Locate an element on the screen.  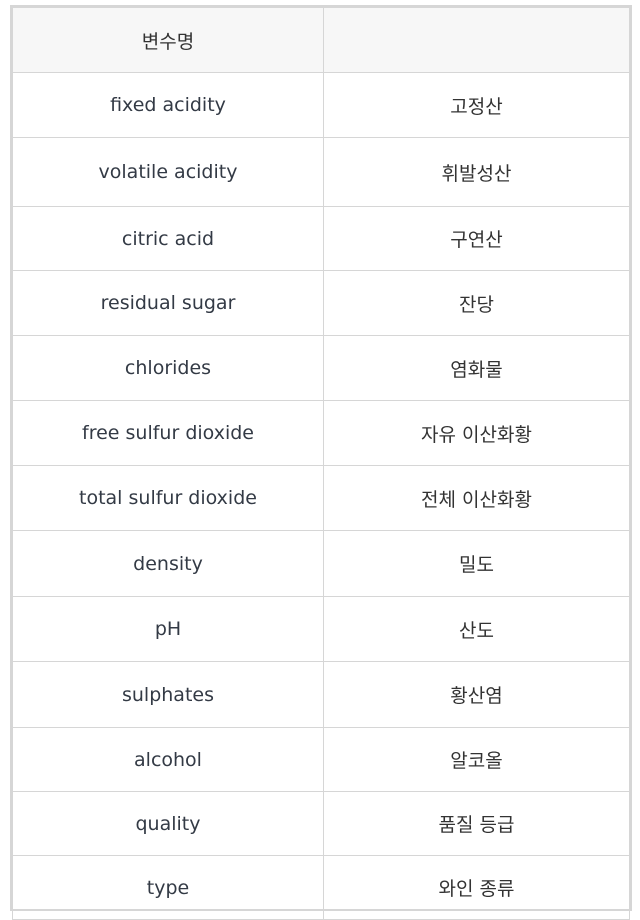
header-row: 변수명 is located at coordinates (321, 40).